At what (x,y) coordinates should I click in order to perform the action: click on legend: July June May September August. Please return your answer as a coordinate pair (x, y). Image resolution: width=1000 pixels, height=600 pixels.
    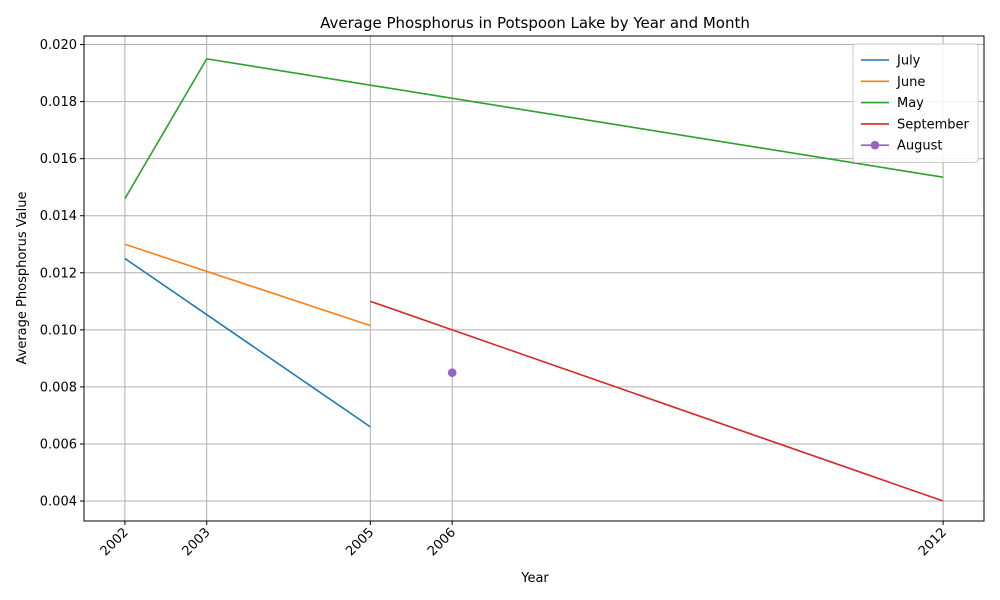
    Looking at the image, I should click on (915, 103).